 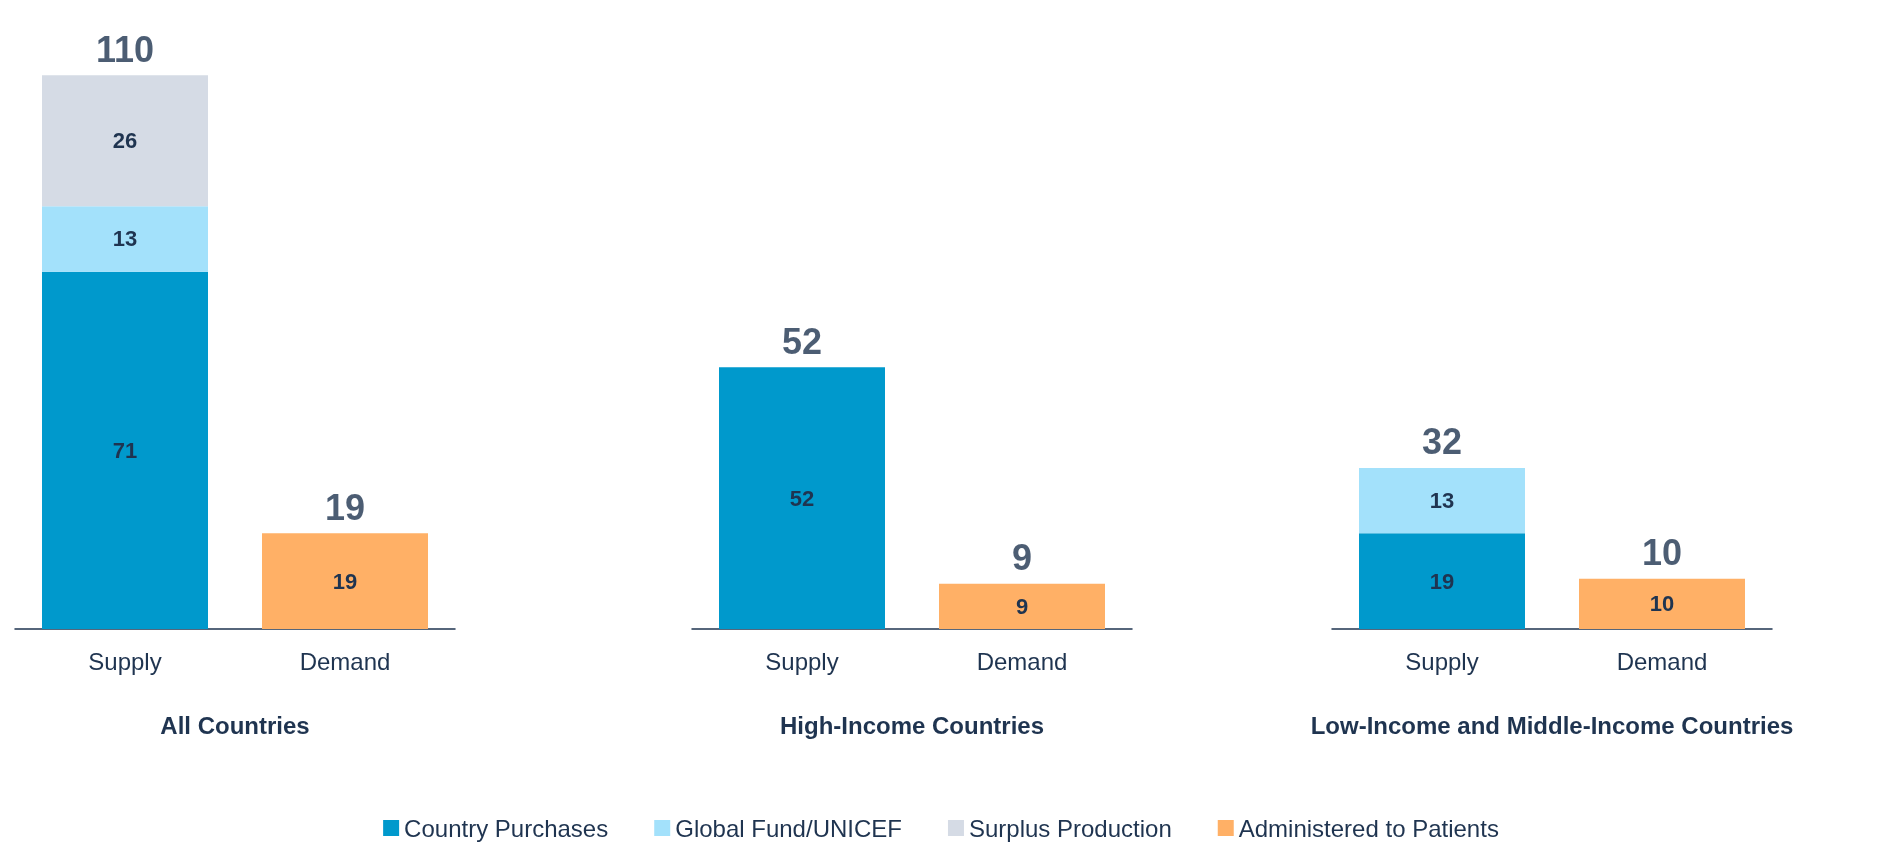 I want to click on total-label: 110, so click(x=125, y=49).